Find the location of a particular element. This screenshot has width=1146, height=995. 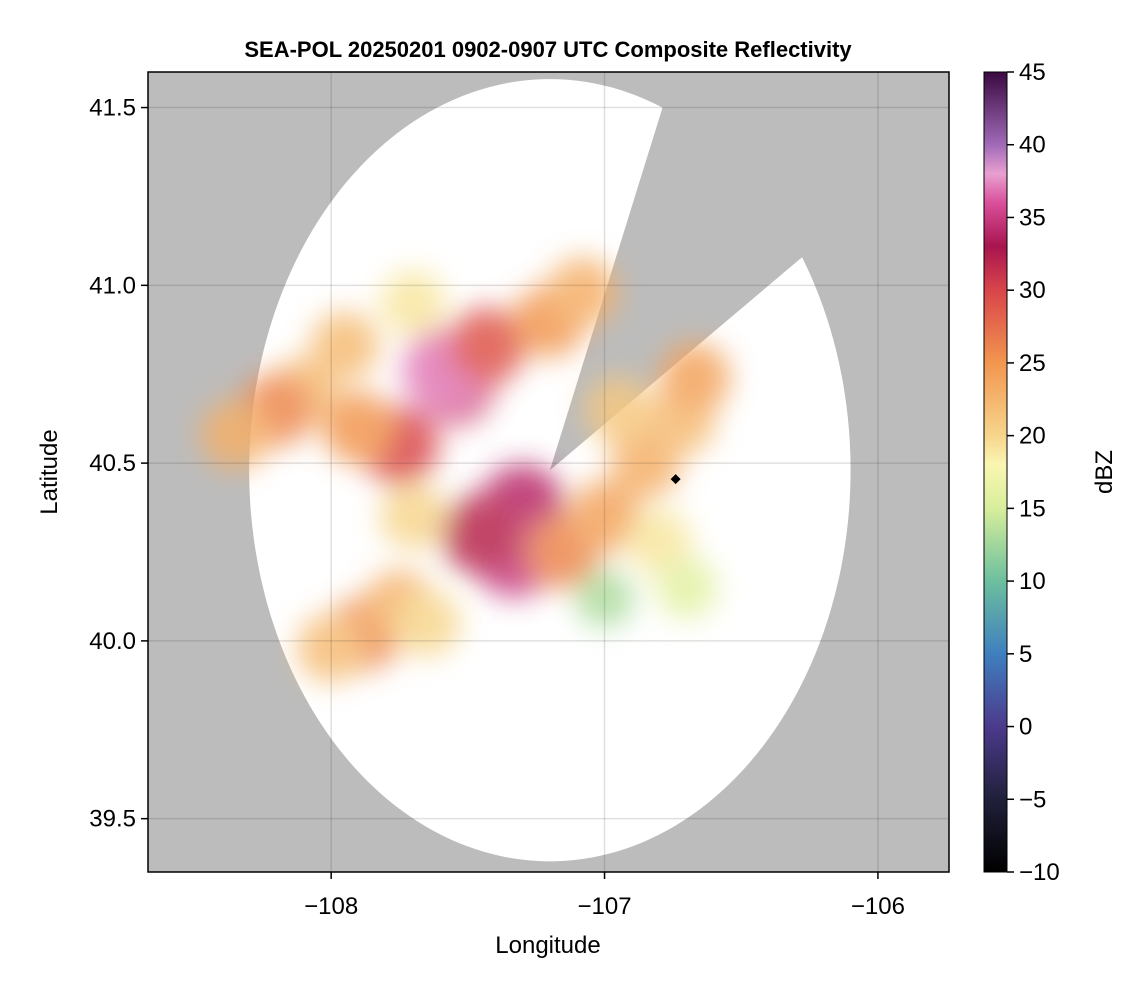

colorbar-tick-label: 20 is located at coordinates (1032, 436).